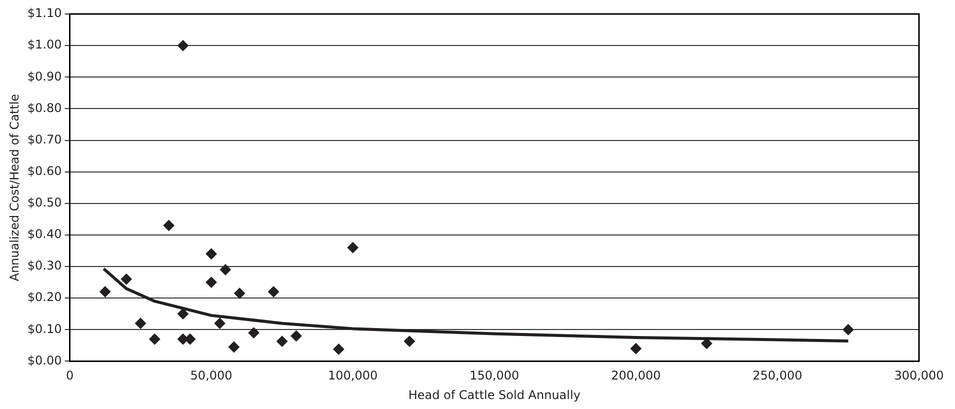 The image size is (955, 409). What do you see at coordinates (44, 265) in the screenshot?
I see `y-tick-label: $0.30` at bounding box center [44, 265].